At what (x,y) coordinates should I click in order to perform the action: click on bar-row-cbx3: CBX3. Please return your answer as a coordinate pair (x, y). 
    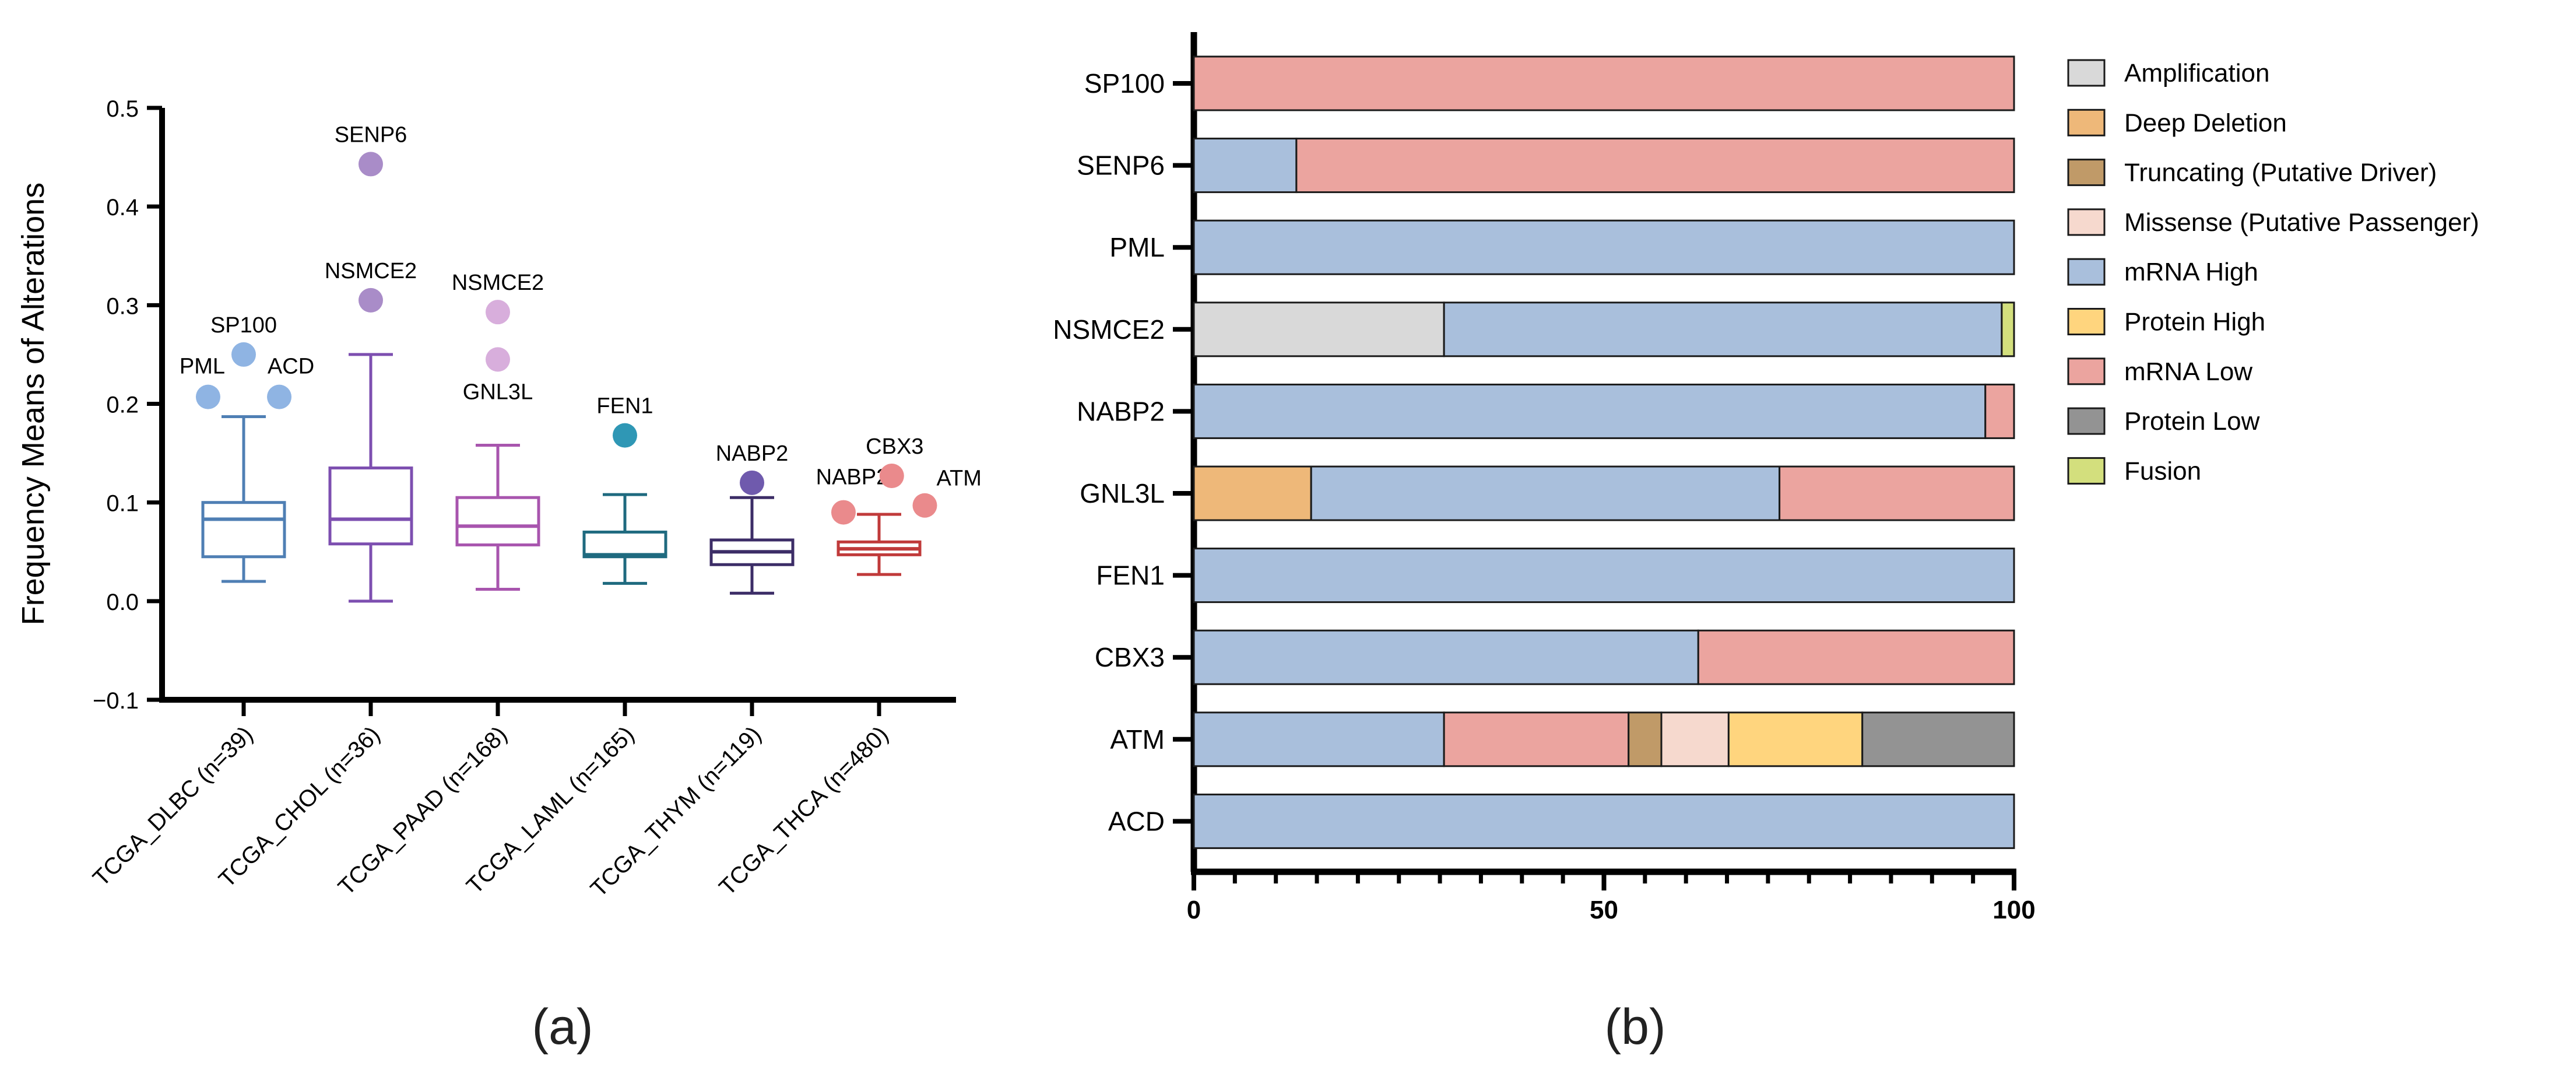
    Looking at the image, I should click on (1555, 657).